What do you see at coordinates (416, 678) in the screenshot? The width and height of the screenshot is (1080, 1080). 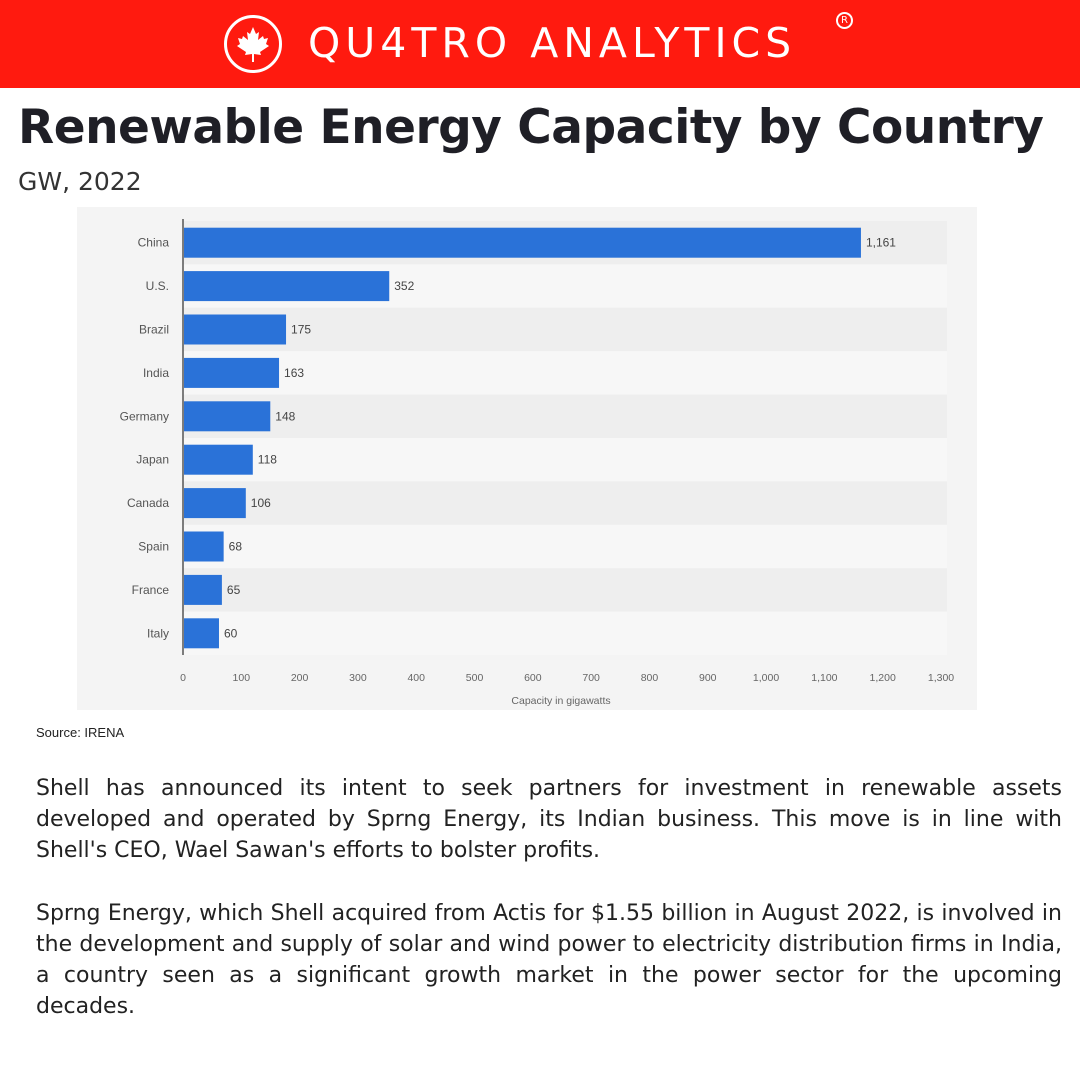 I see `x-tick-label: 400` at bounding box center [416, 678].